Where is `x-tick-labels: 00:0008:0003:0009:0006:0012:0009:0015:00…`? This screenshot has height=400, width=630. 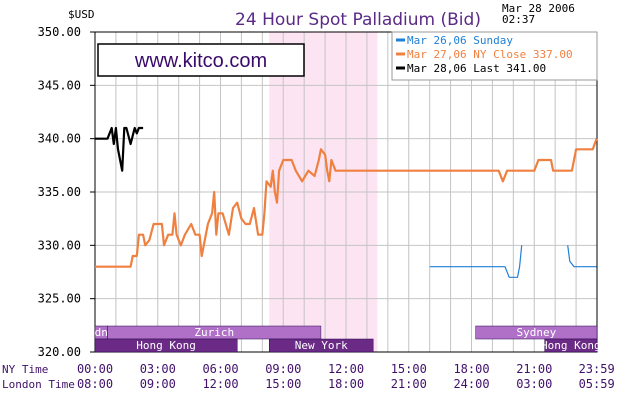 x-tick-labels: 00:0008:0003:0009:0006:0012:0009:0015:00… is located at coordinates (346, 376).